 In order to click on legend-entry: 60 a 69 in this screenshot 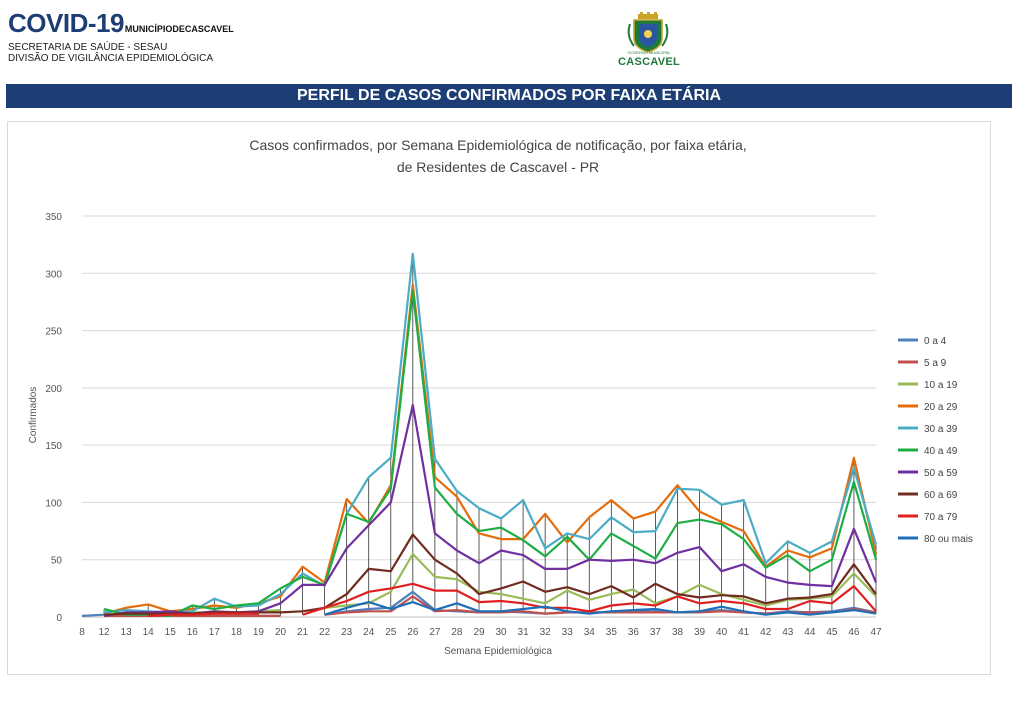, I will do `click(941, 495)`.